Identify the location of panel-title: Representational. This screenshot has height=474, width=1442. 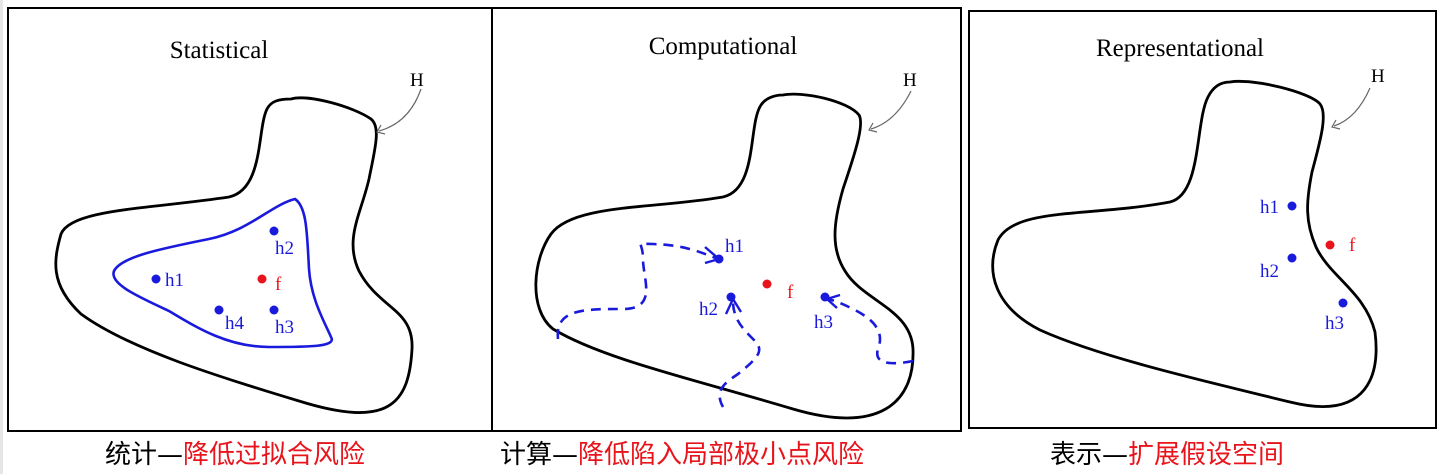
(1180, 48).